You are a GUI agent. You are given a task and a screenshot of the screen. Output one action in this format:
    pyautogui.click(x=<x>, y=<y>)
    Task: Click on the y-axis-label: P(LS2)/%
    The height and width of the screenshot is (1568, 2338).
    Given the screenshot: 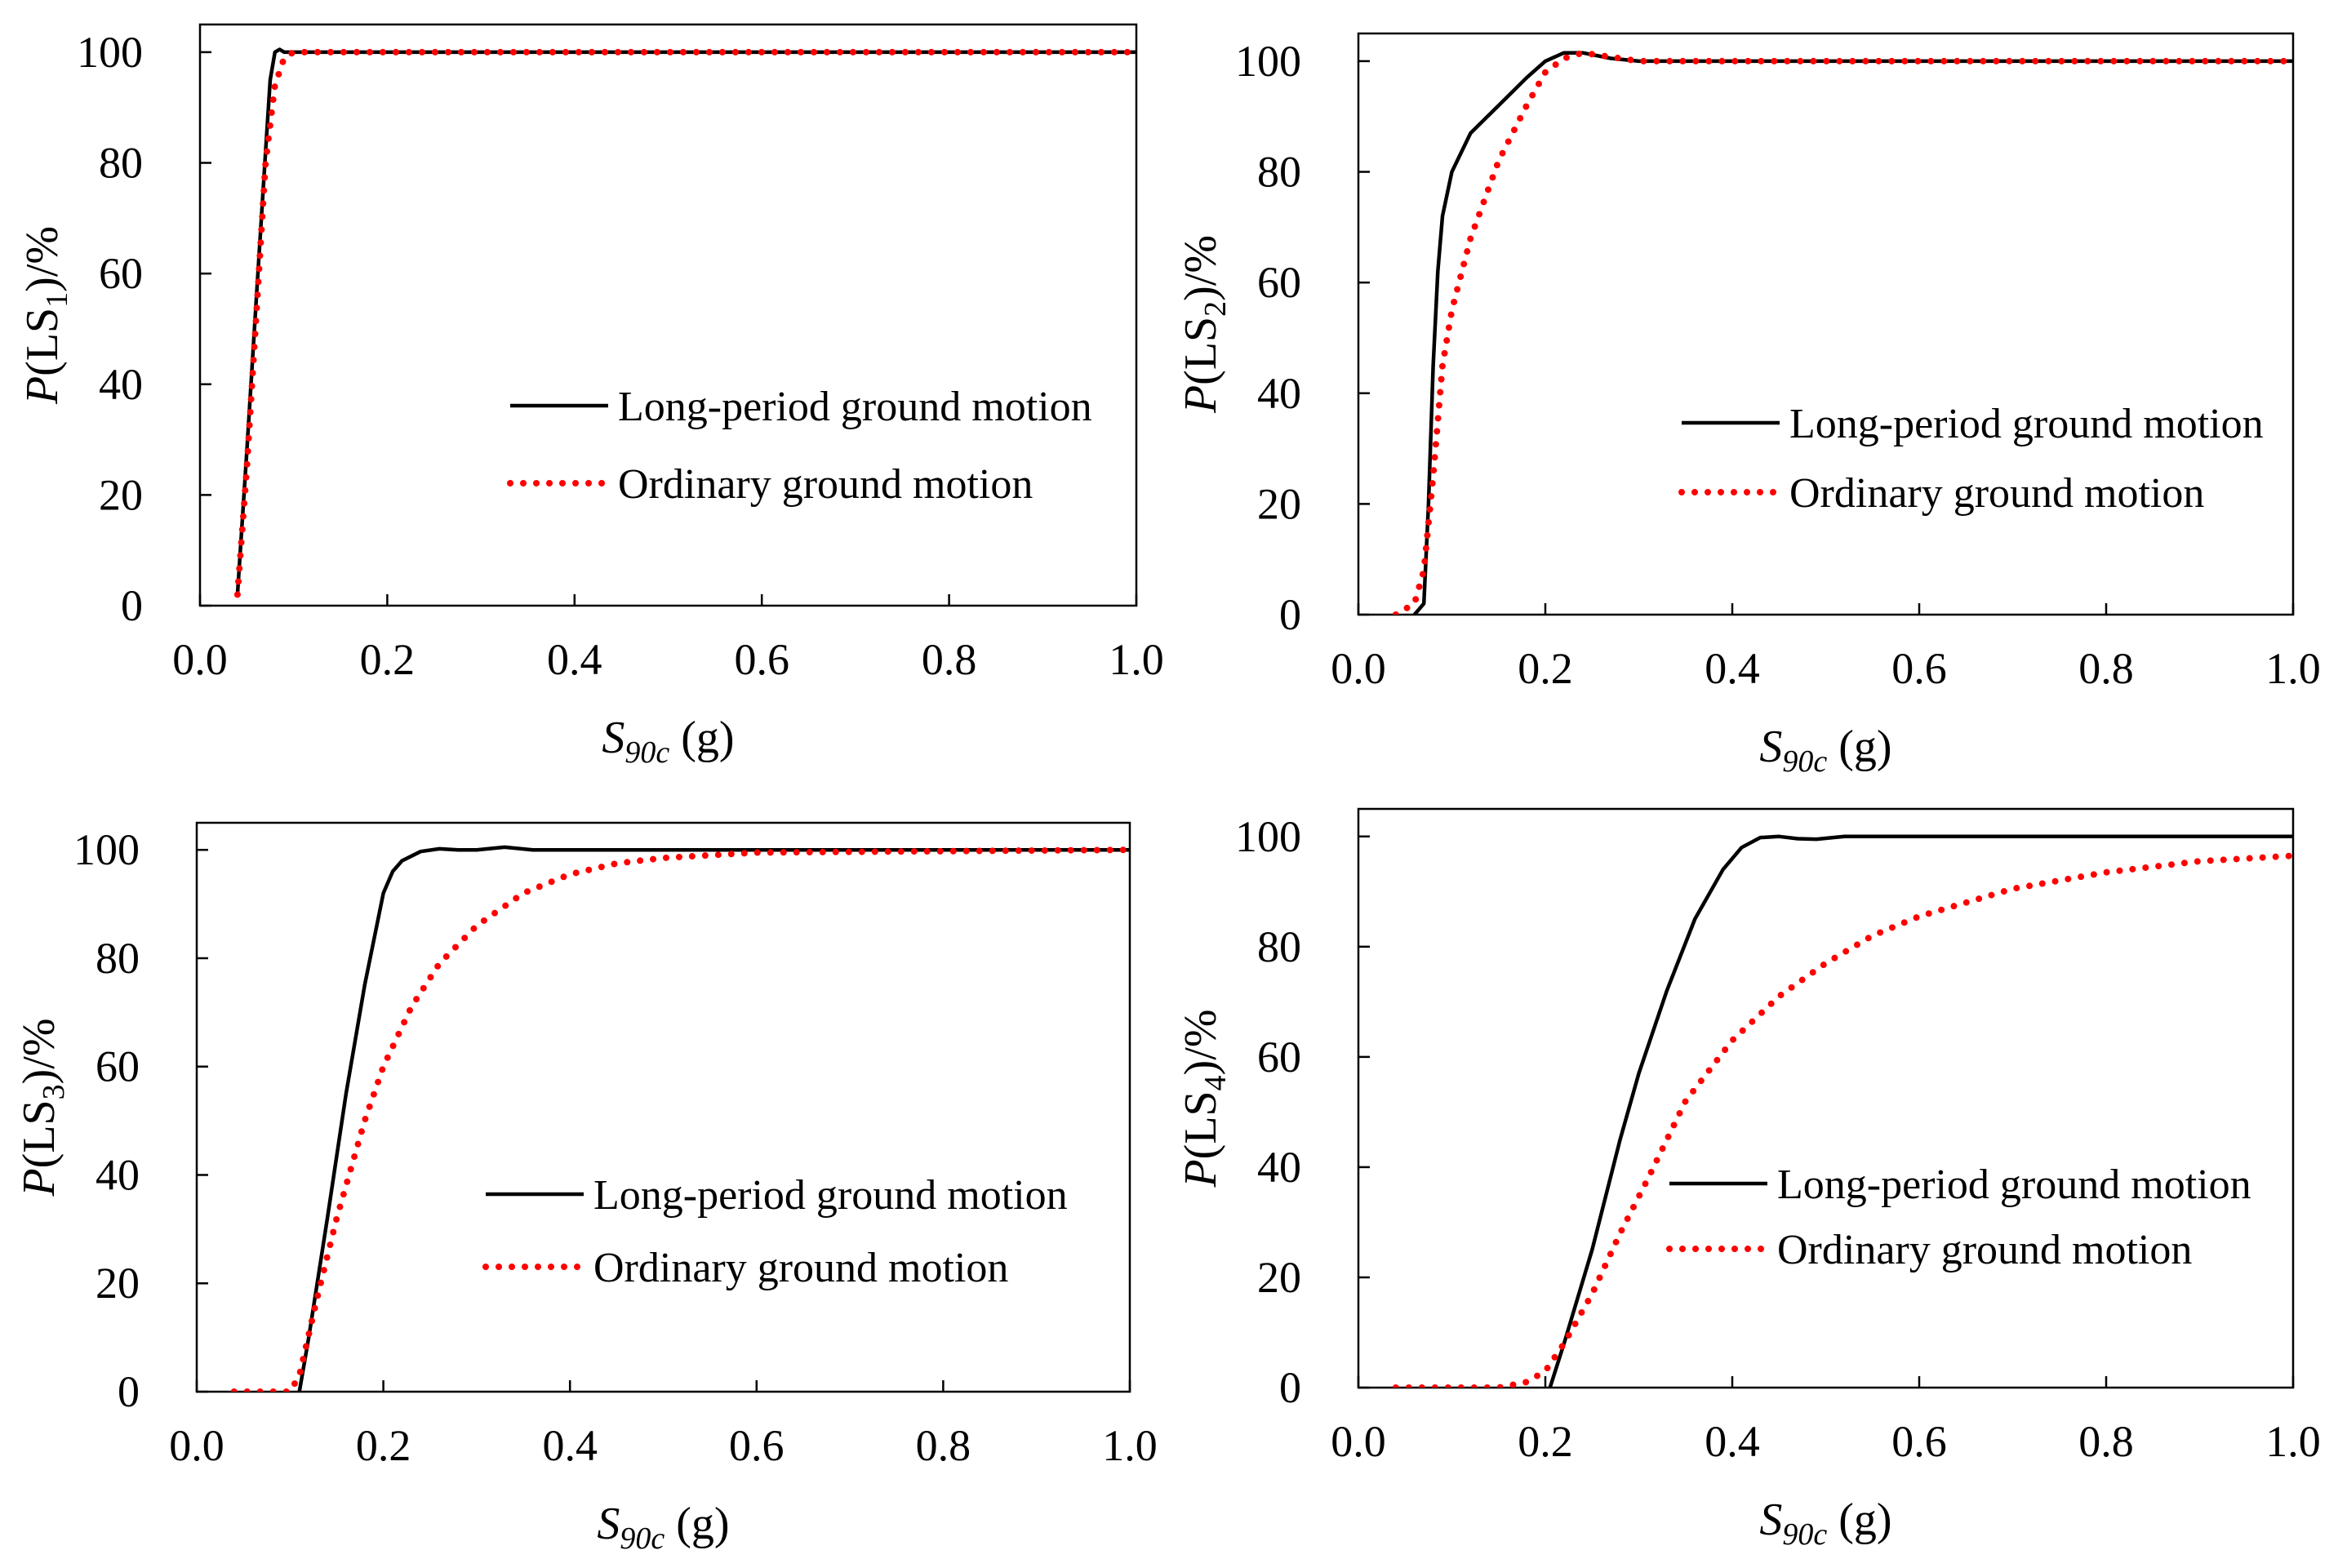 What is the action you would take?
    pyautogui.click(x=1204, y=324)
    